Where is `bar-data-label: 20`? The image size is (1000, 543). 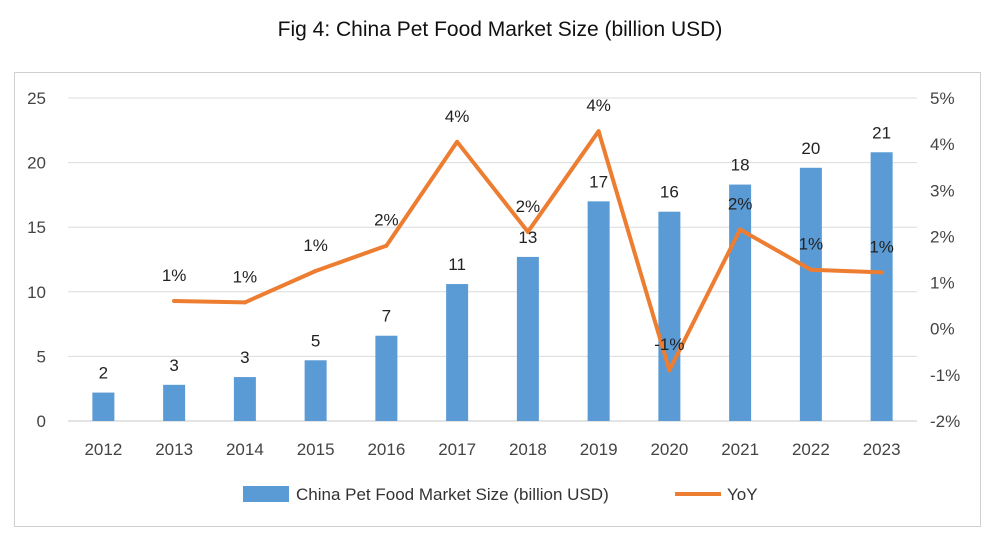
bar-data-label: 20 is located at coordinates (810, 148).